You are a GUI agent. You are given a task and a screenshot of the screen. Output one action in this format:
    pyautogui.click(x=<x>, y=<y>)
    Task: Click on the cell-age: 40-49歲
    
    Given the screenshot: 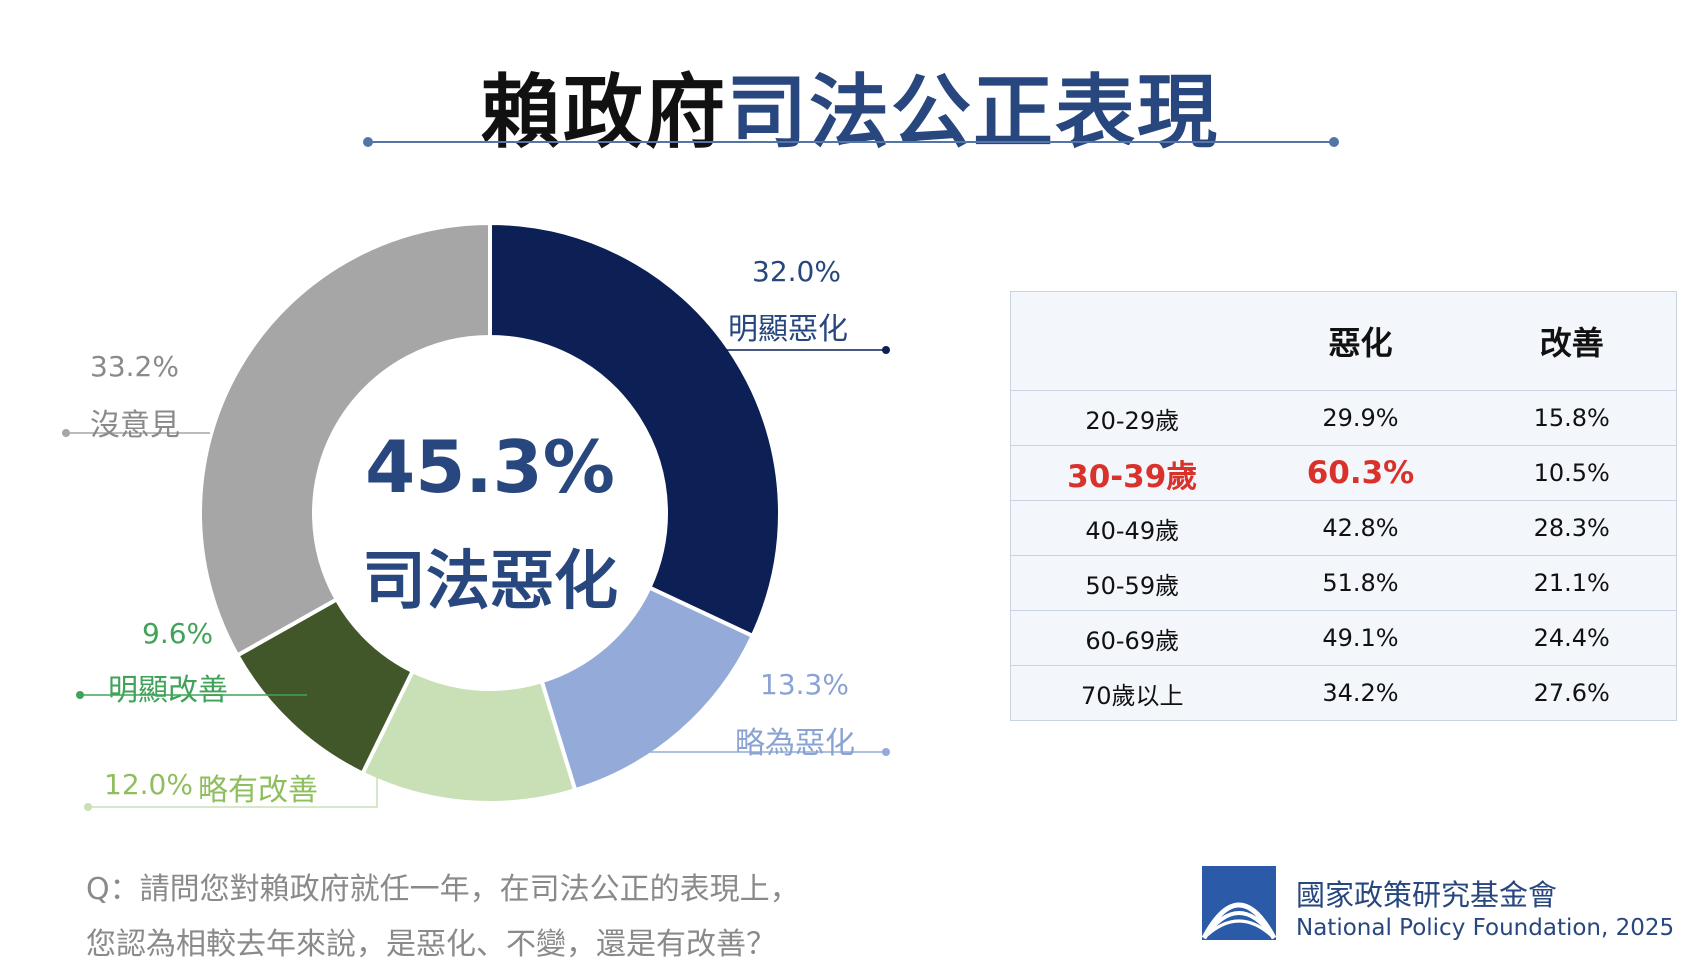 What is the action you would take?
    pyautogui.click(x=1132, y=528)
    